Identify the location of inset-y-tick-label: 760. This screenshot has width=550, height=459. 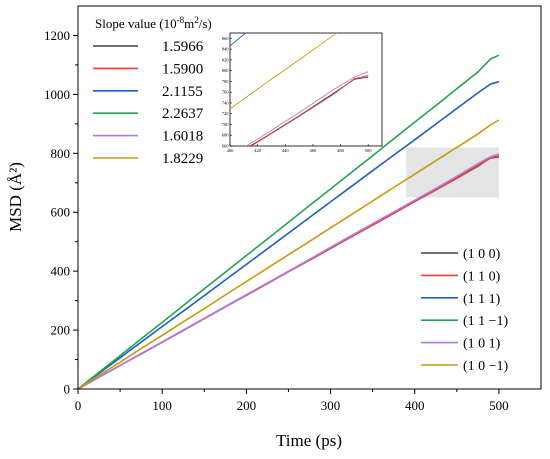
(226, 92).